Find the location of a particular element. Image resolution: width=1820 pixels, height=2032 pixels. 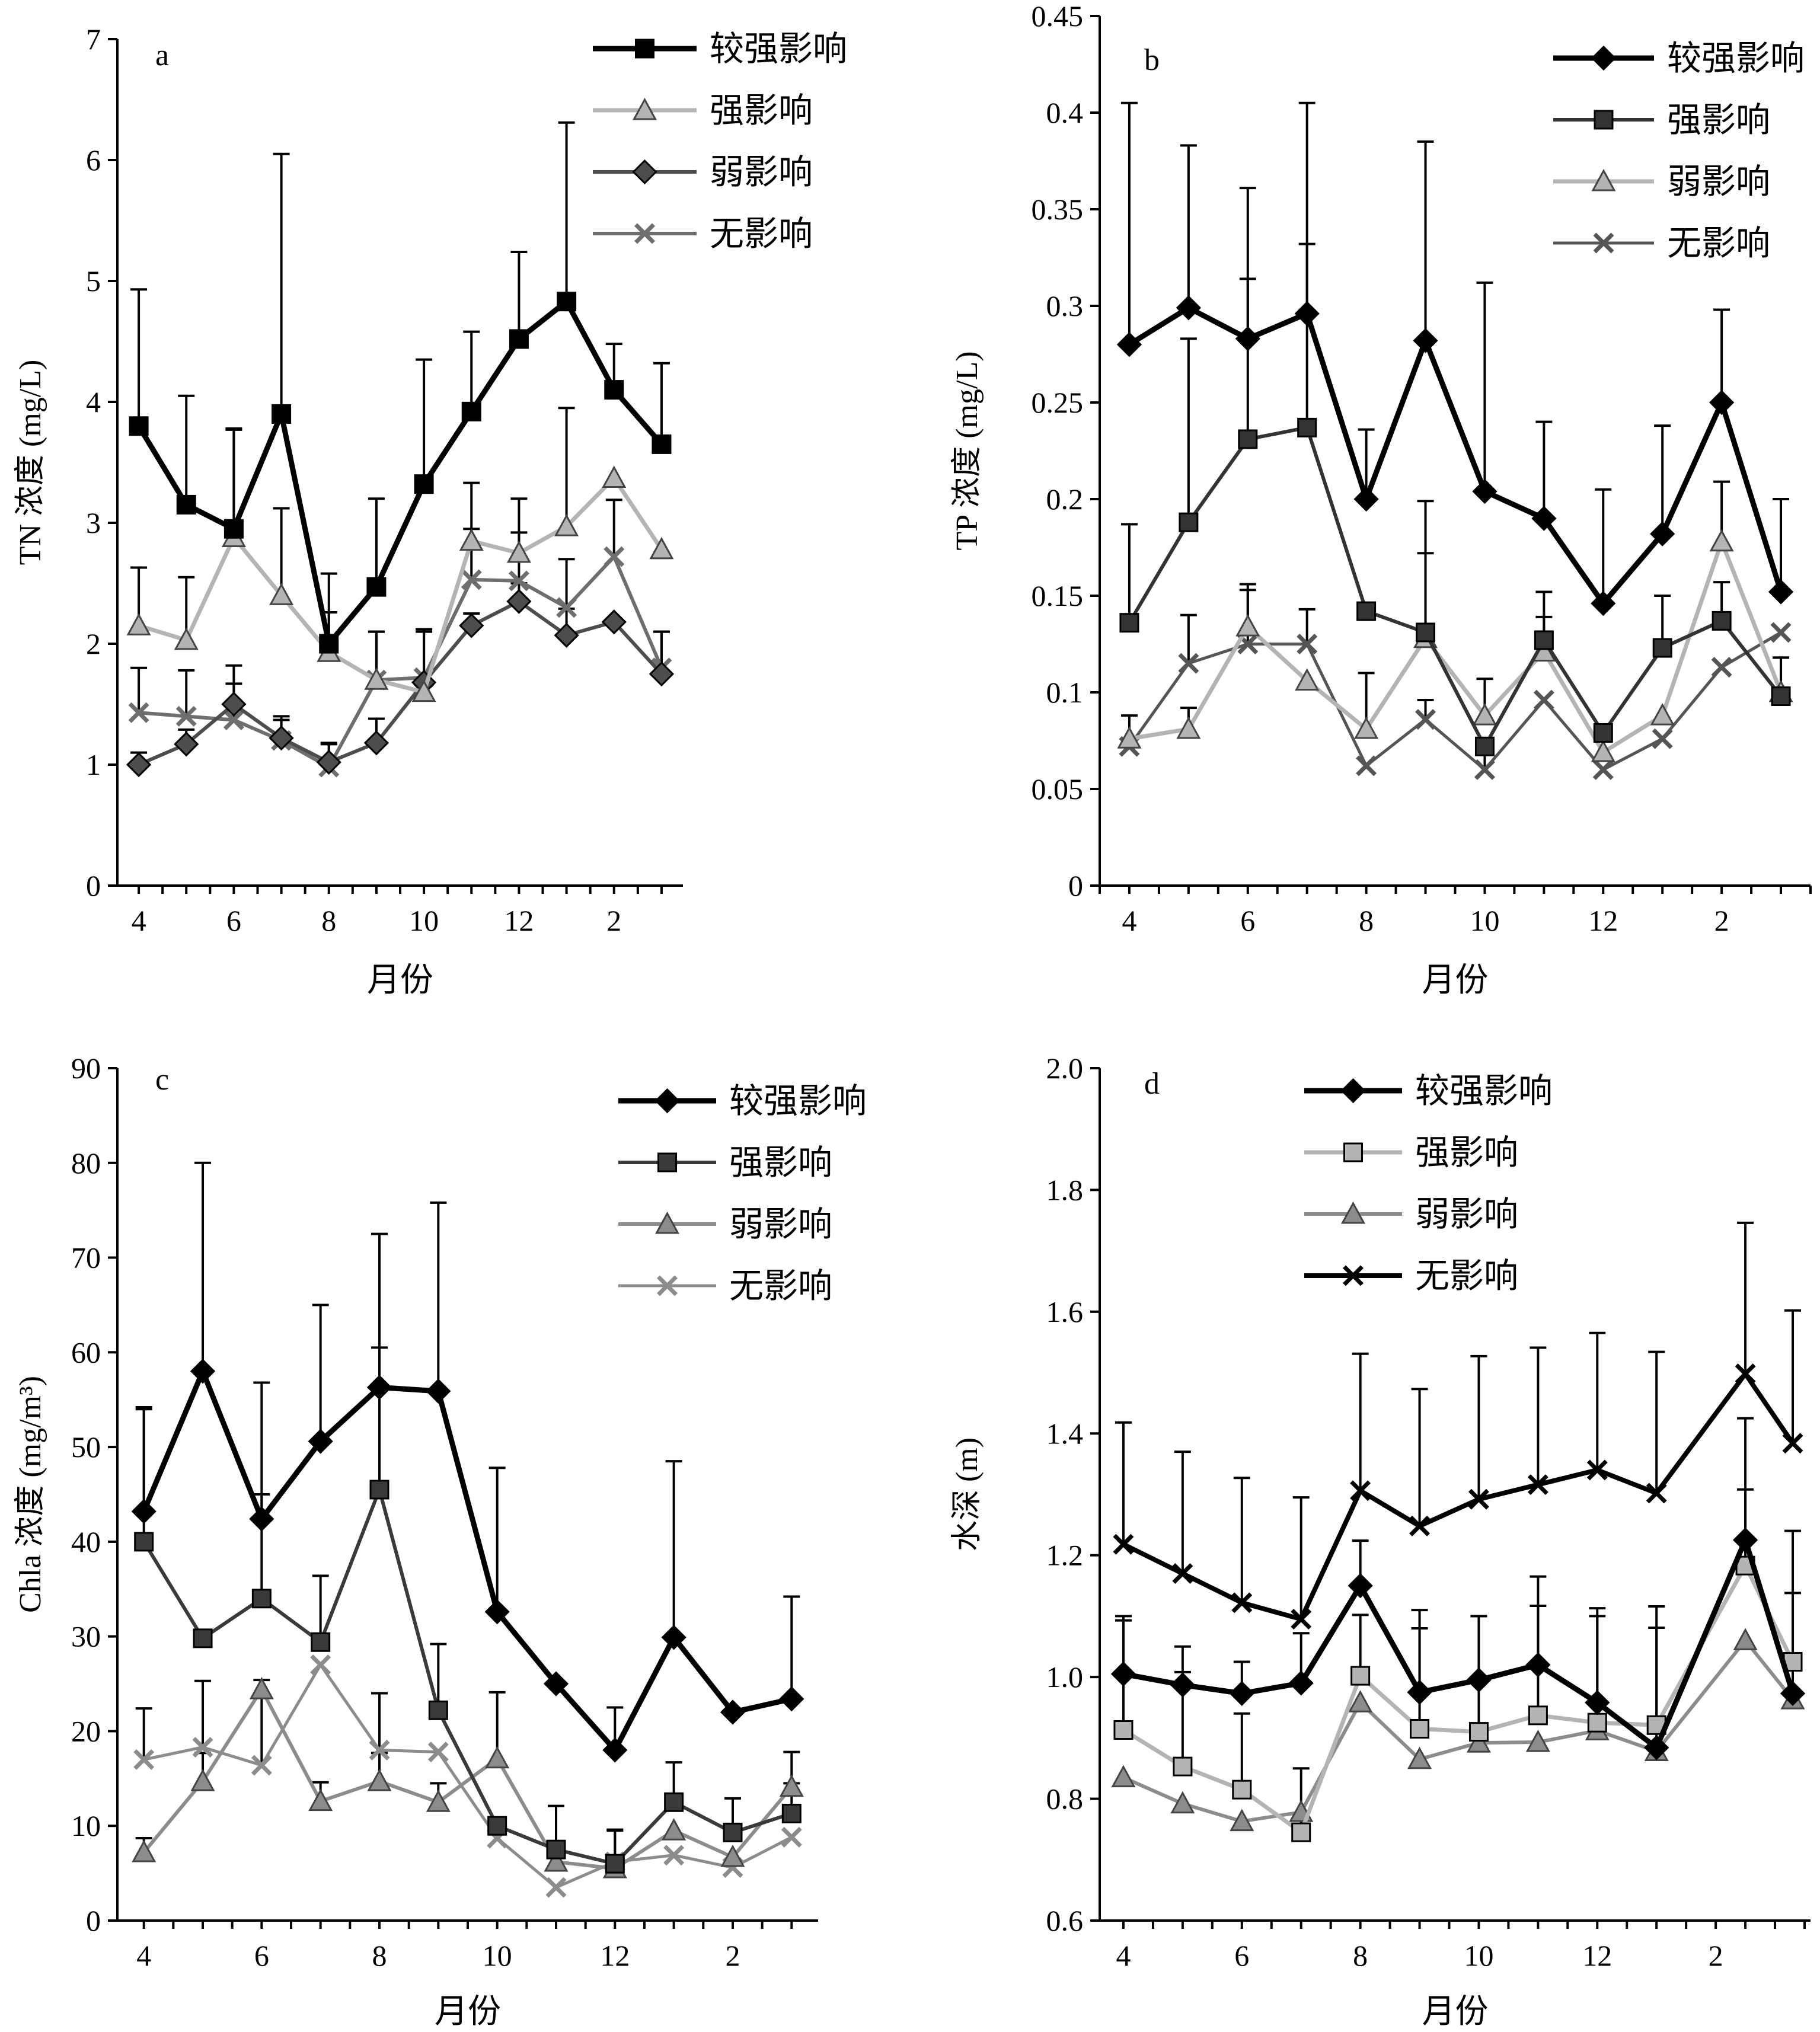

y-tick-label: 0.1 is located at coordinates (1065, 692).